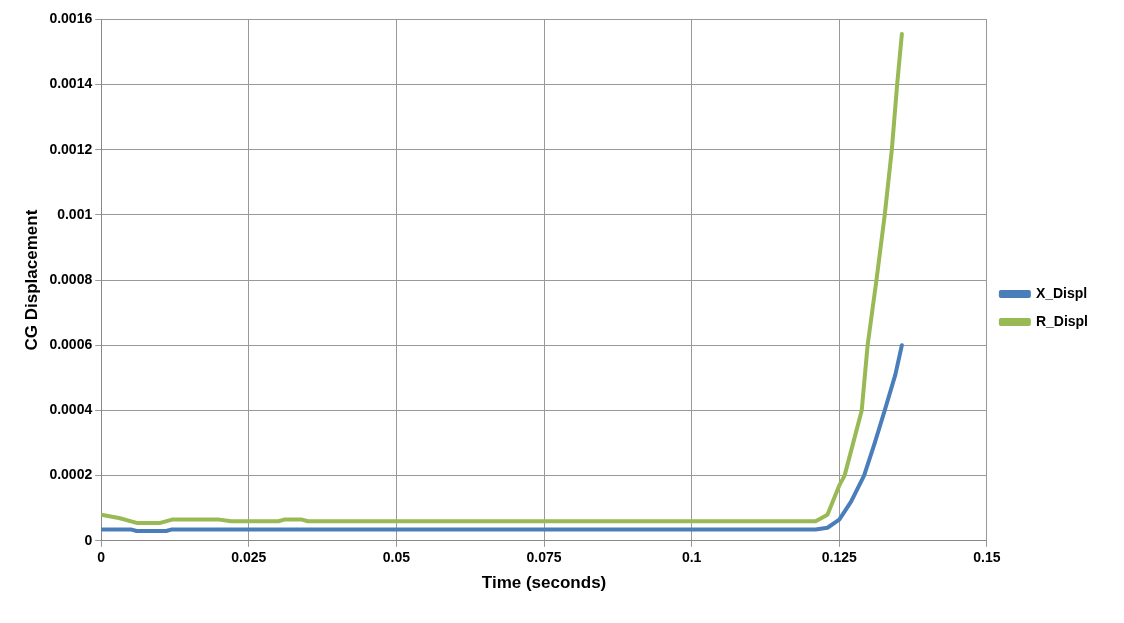 The width and height of the screenshot is (1124, 623). Describe the element at coordinates (1061, 292) in the screenshot. I see `legend-label: X_Displ` at that location.